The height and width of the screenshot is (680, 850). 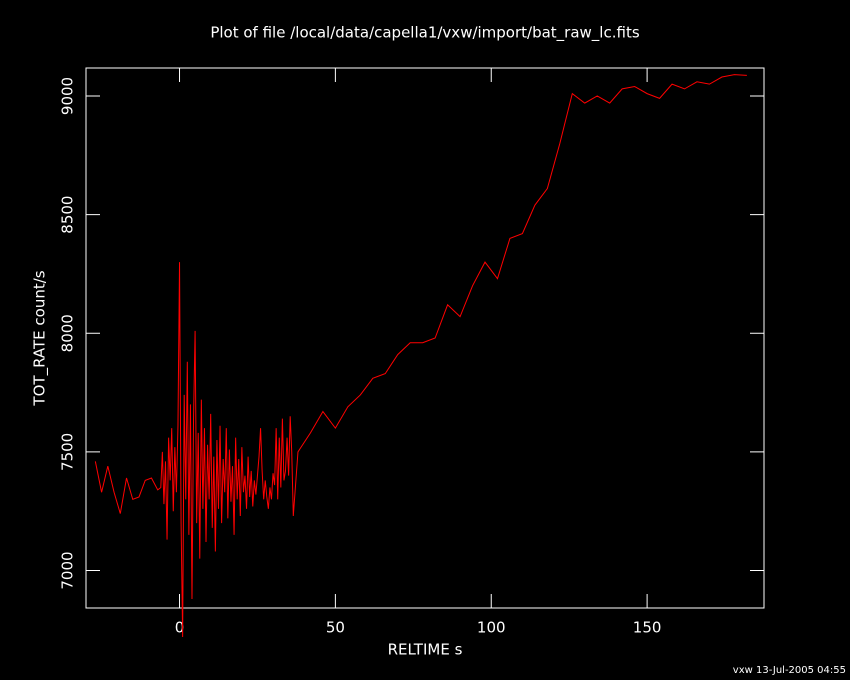 I want to click on y-tick-label: 8500, so click(x=68, y=215).